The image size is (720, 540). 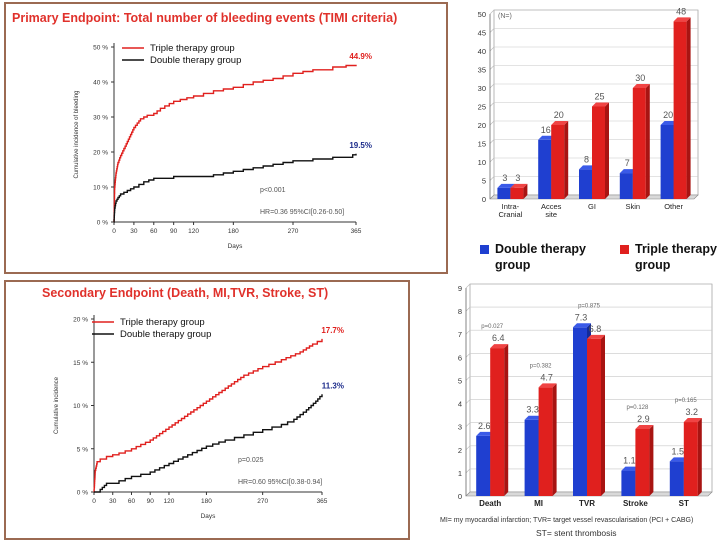 What do you see at coordinates (635, 503) in the screenshot?
I see `category-label: Stroke` at bounding box center [635, 503].